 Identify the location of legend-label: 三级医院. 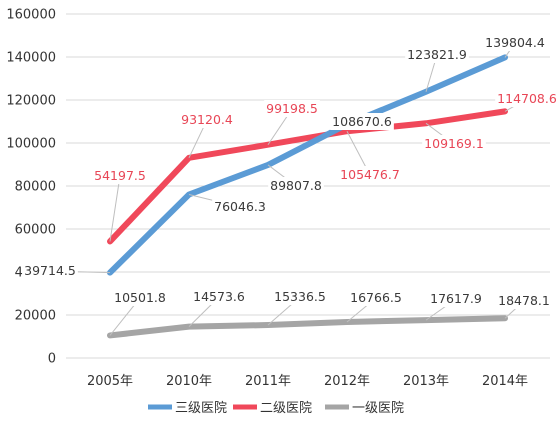
(201, 408).